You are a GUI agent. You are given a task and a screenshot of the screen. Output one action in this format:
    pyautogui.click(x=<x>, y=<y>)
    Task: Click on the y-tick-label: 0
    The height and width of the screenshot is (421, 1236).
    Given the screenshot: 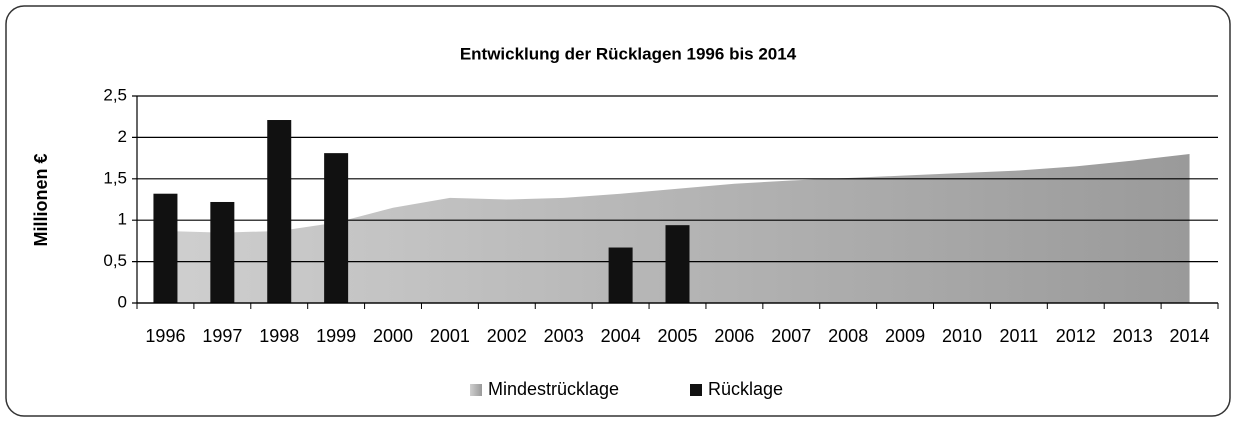 What is the action you would take?
    pyautogui.click(x=122, y=301)
    